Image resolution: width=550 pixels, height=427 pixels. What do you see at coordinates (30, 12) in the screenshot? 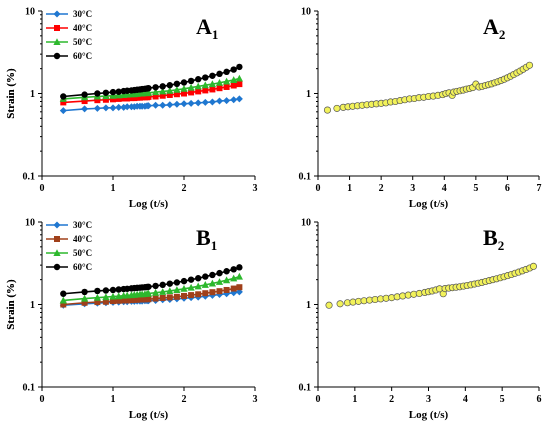
I see `y-tick-label: 10` at bounding box center [30, 12].